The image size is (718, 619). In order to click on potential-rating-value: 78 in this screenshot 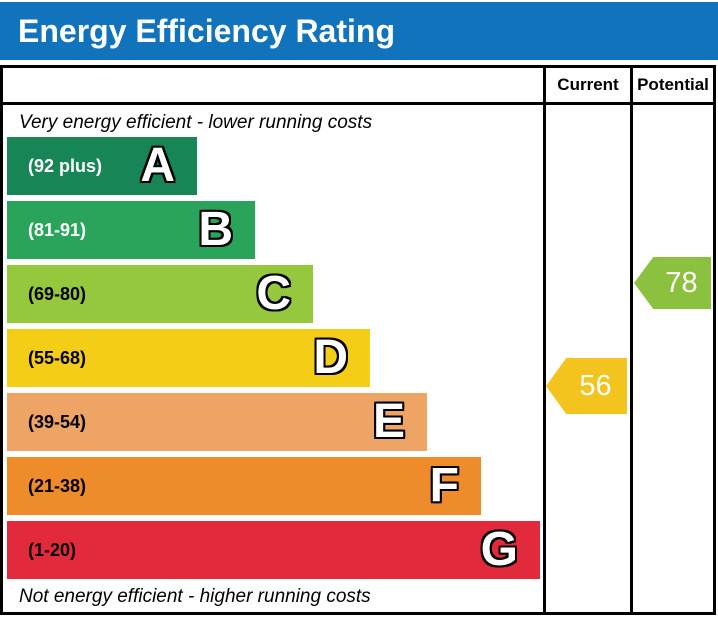, I will do `click(681, 282)`.